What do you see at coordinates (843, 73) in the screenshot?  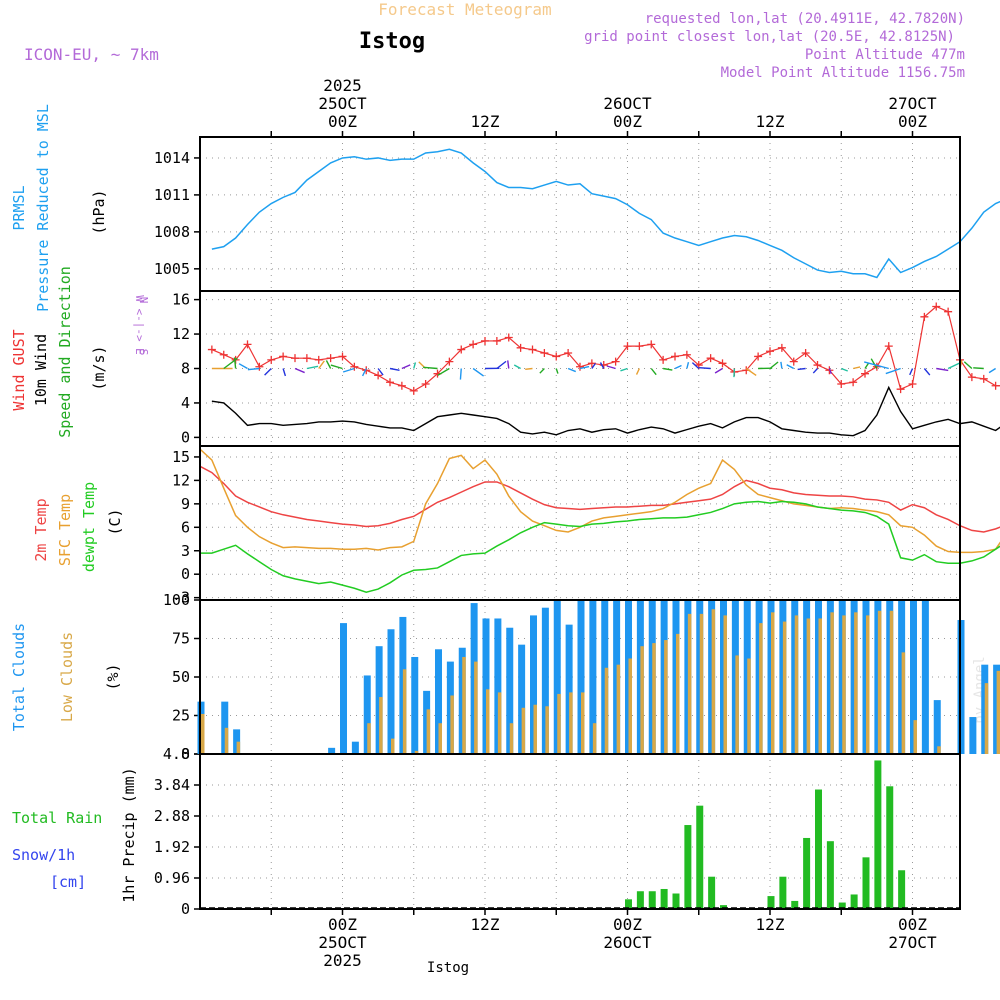 I see `model-altitude: Model Point Altitude 1156.75m` at bounding box center [843, 73].